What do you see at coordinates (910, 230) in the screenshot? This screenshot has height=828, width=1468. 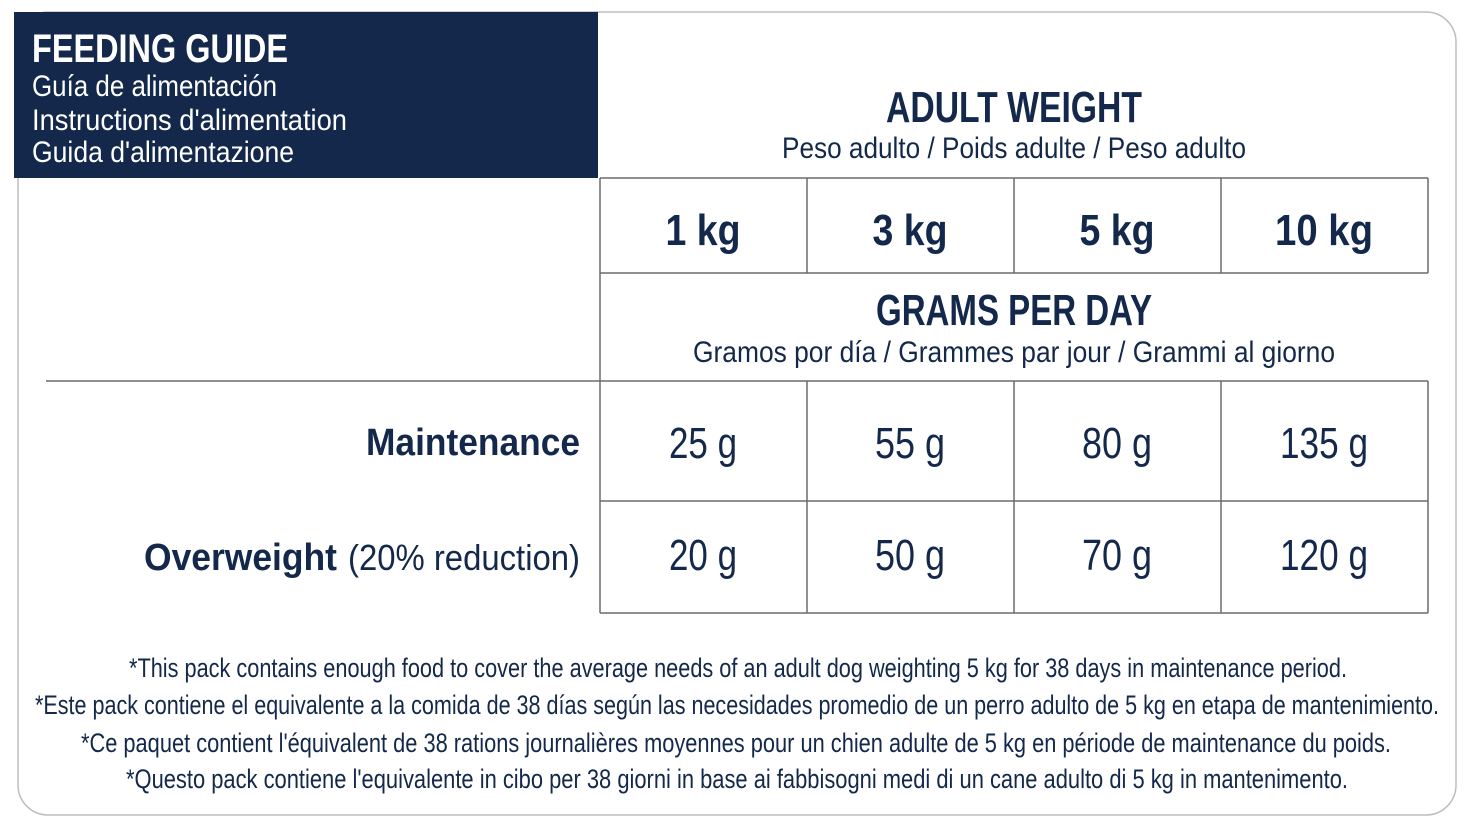 I see `column-header: 3 kg` at bounding box center [910, 230].